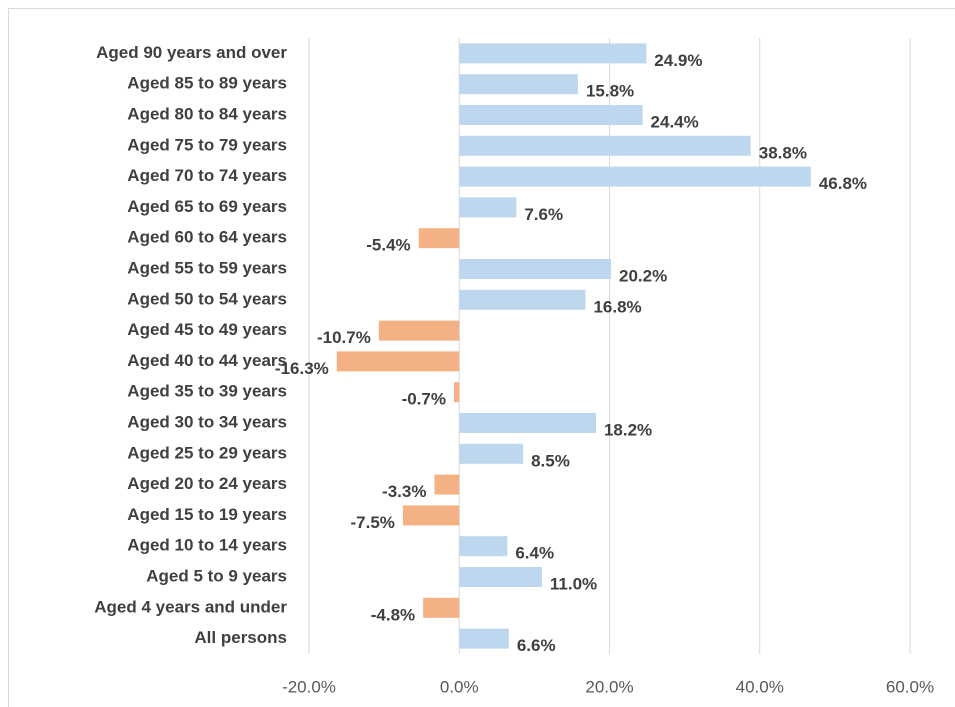 Image resolution: width=955 pixels, height=707 pixels. I want to click on data-label: -5.4%, so click(388, 245).